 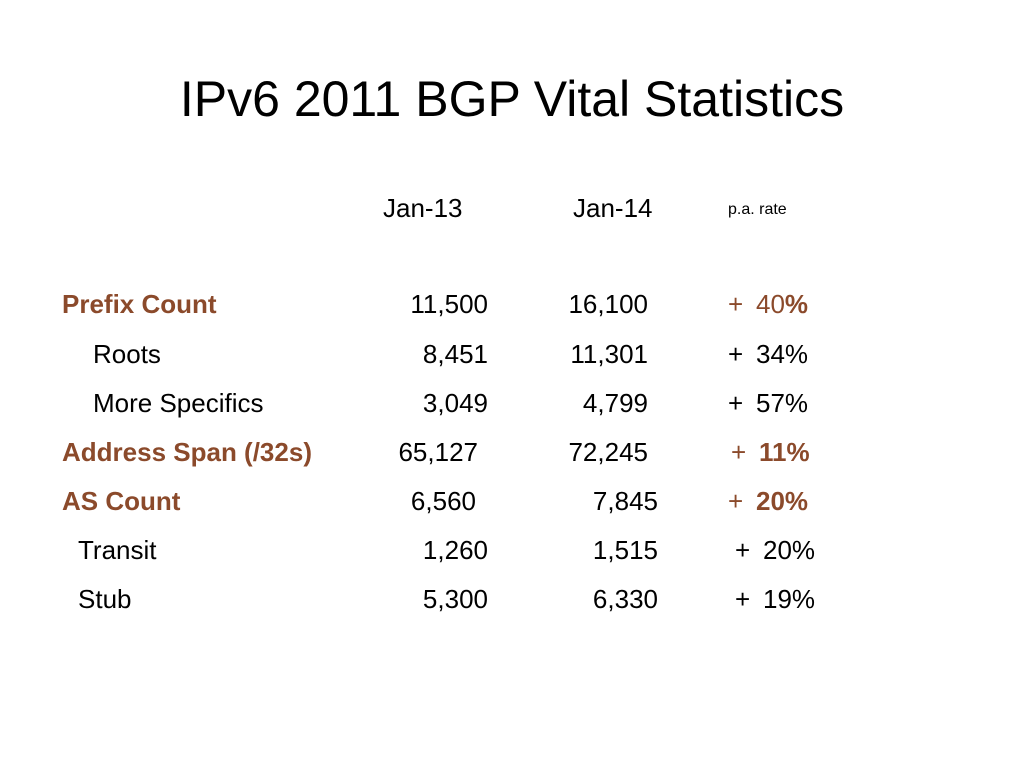 What do you see at coordinates (512, 304) in the screenshot?
I see `table-row-prefix-count: Prefix Count 11,500 16,100 +40%` at bounding box center [512, 304].